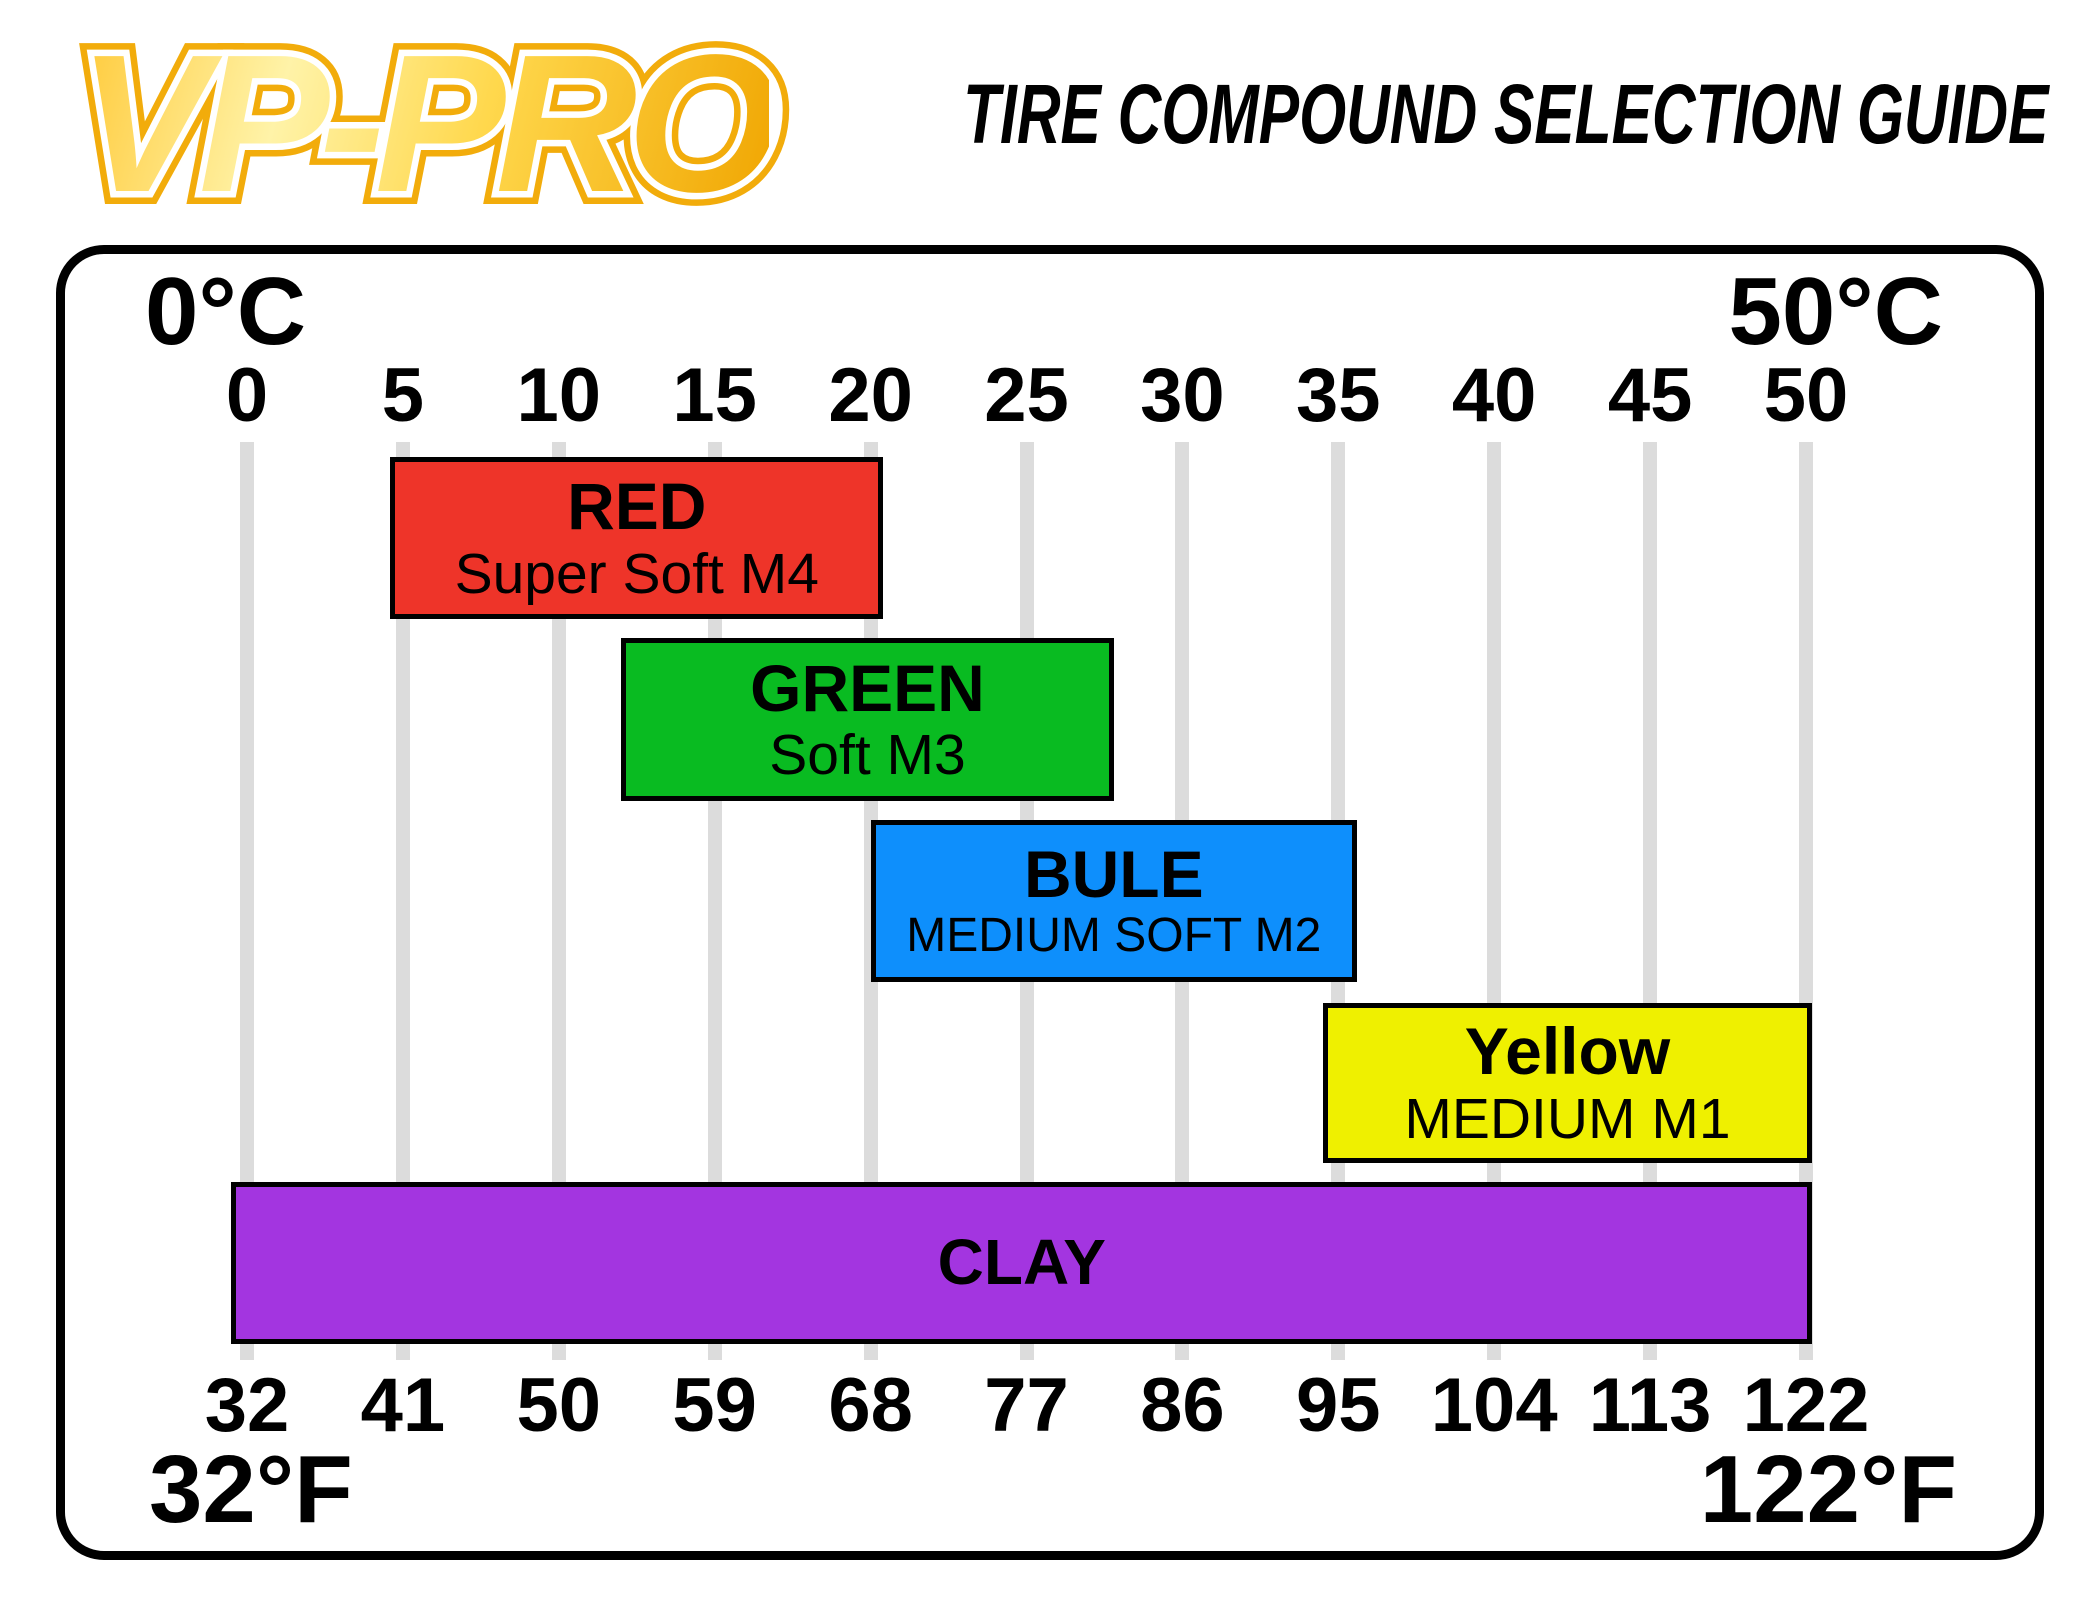  What do you see at coordinates (1338, 1405) in the screenshot?
I see `fahrenheit-tick-label: 95` at bounding box center [1338, 1405].